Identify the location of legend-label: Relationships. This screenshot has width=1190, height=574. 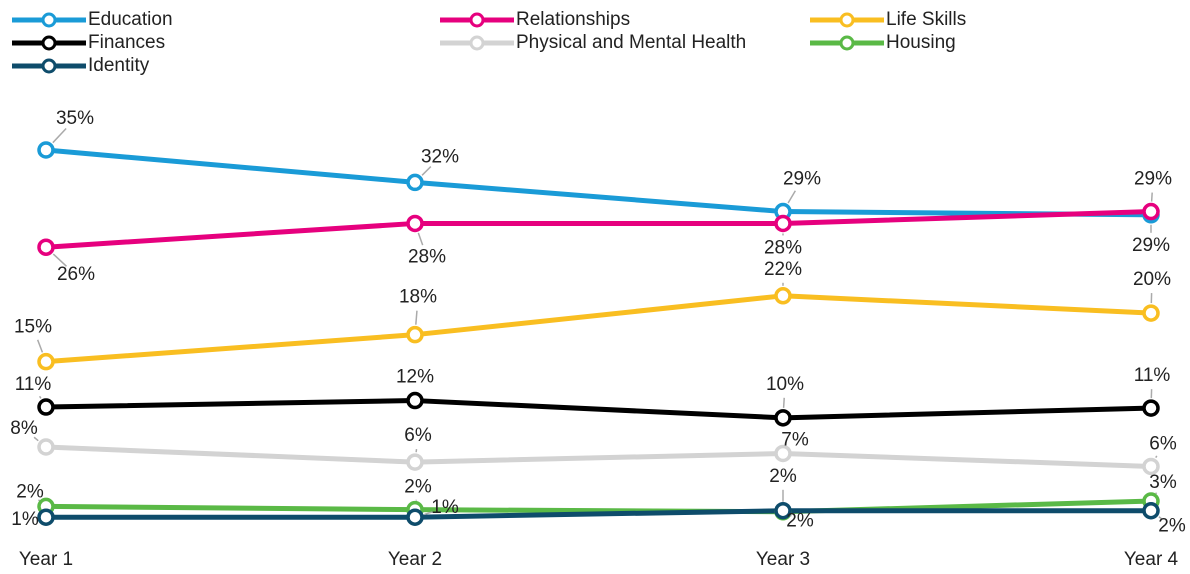
(573, 19).